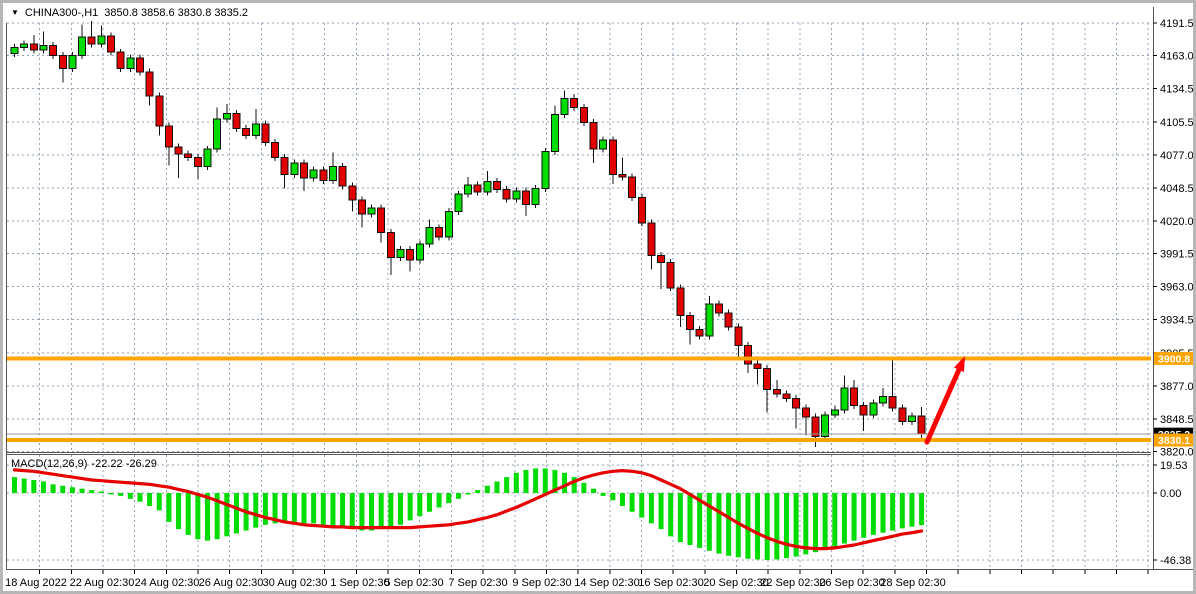  I want to click on time-tick-label: 9 Sep 02:30, so click(541, 583).